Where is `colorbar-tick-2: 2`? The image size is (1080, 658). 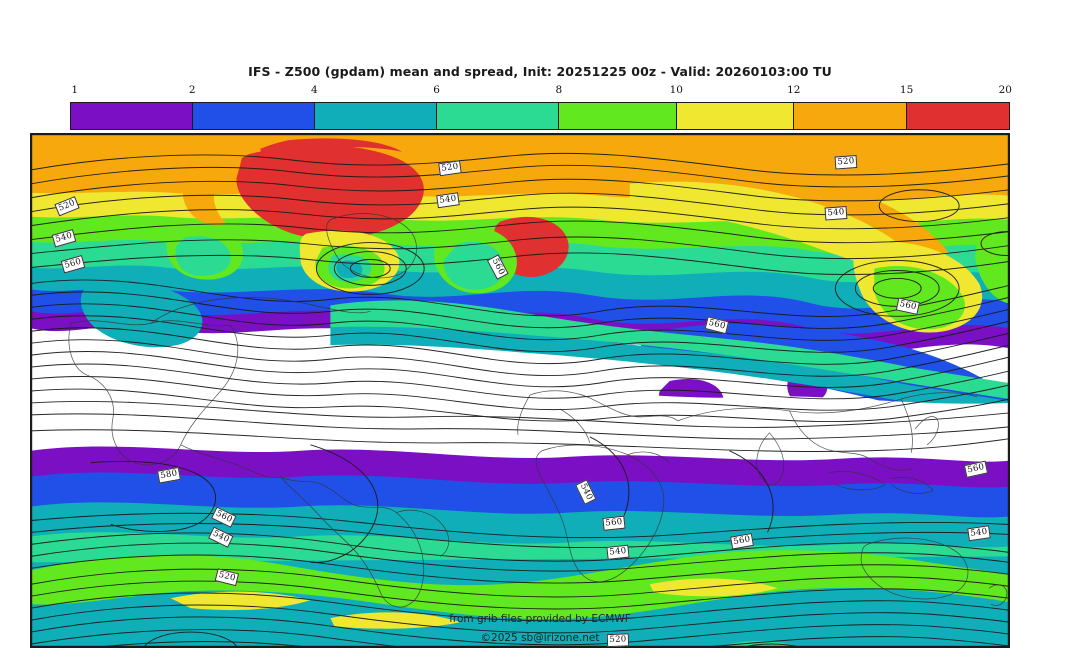
colorbar-tick-2: 2 is located at coordinates (192, 90).